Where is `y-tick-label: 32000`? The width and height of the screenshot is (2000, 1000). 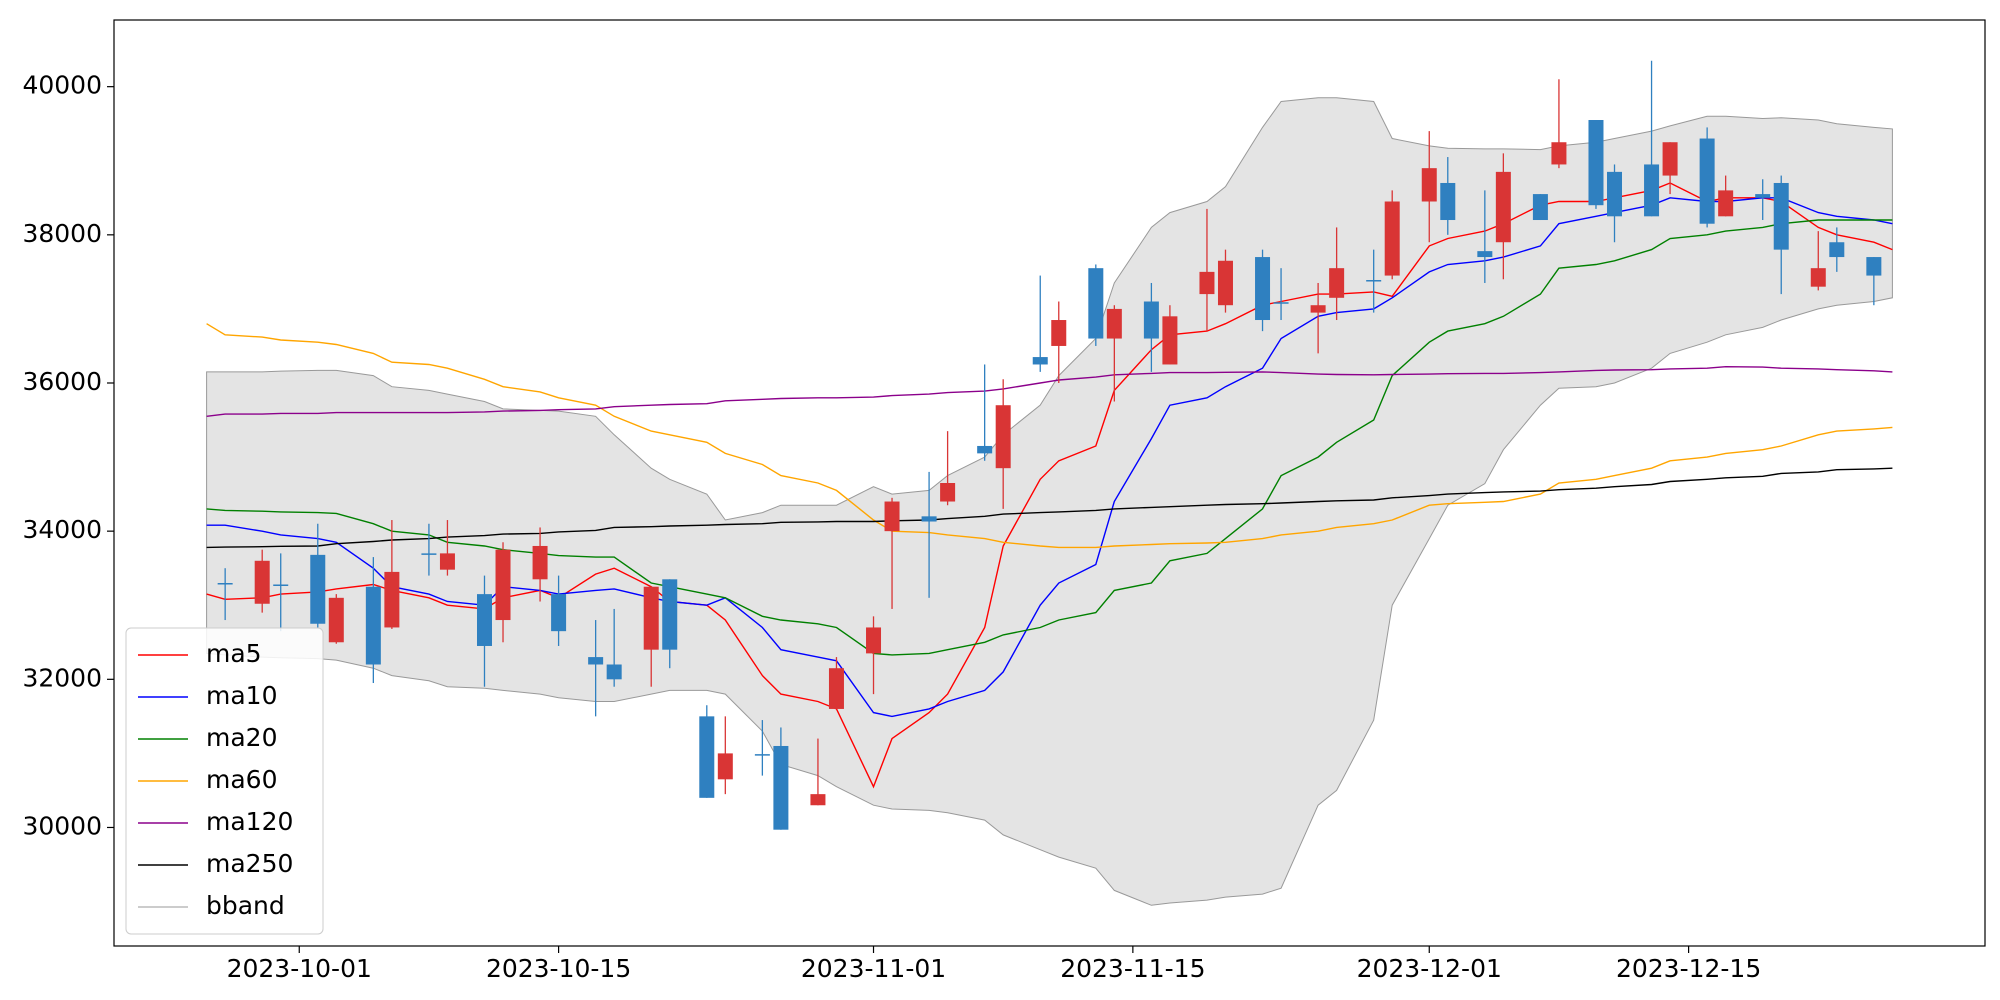 y-tick-label: 32000 is located at coordinates (62, 677).